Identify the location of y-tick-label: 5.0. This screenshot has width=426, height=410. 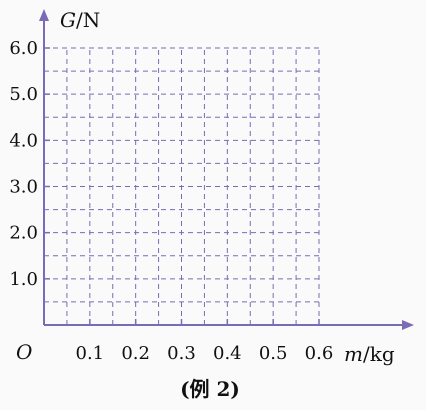
(23, 94).